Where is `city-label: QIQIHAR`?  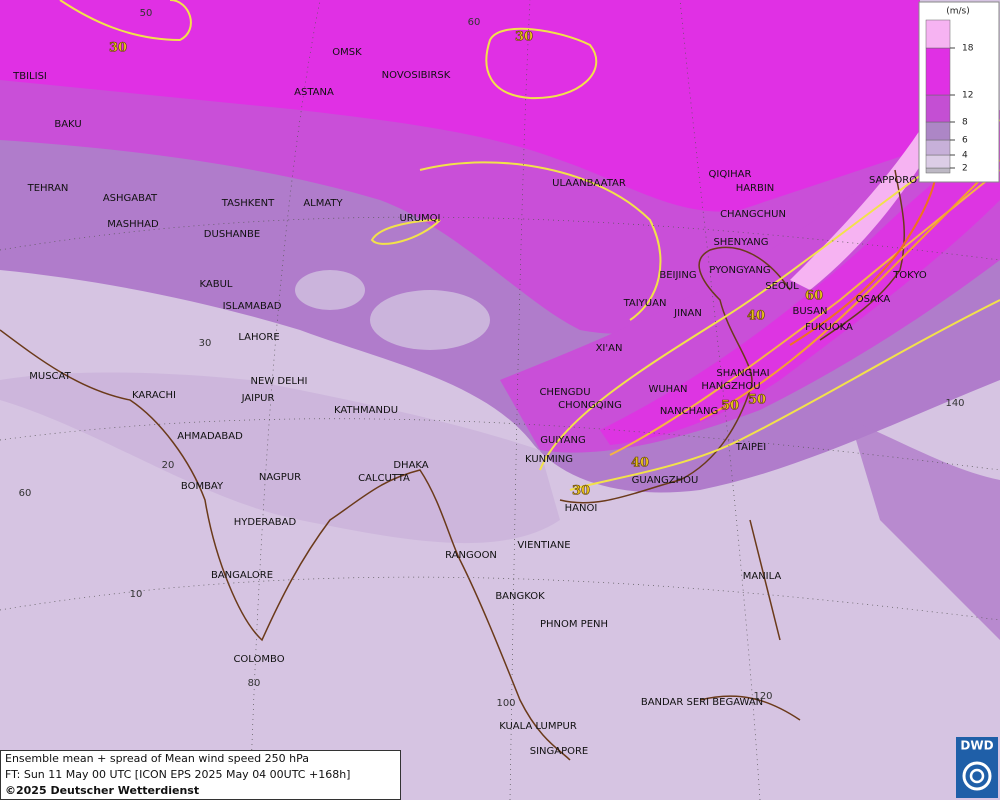 city-label: QIQIHAR is located at coordinates (730, 174).